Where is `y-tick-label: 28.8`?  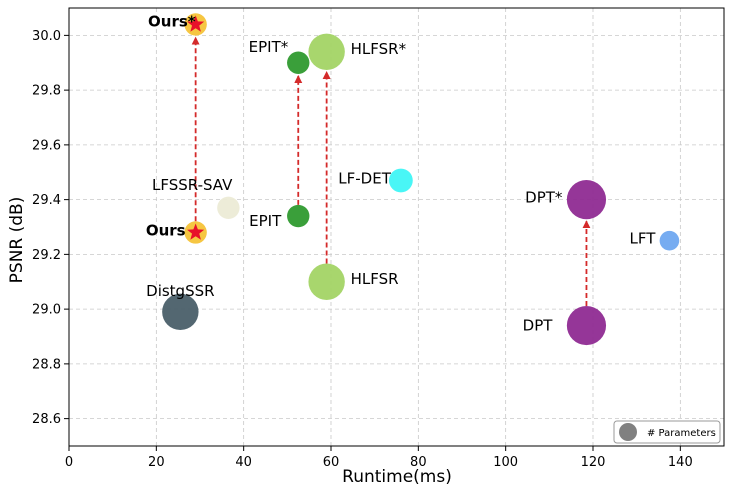 y-tick-label: 28.8 is located at coordinates (46, 364).